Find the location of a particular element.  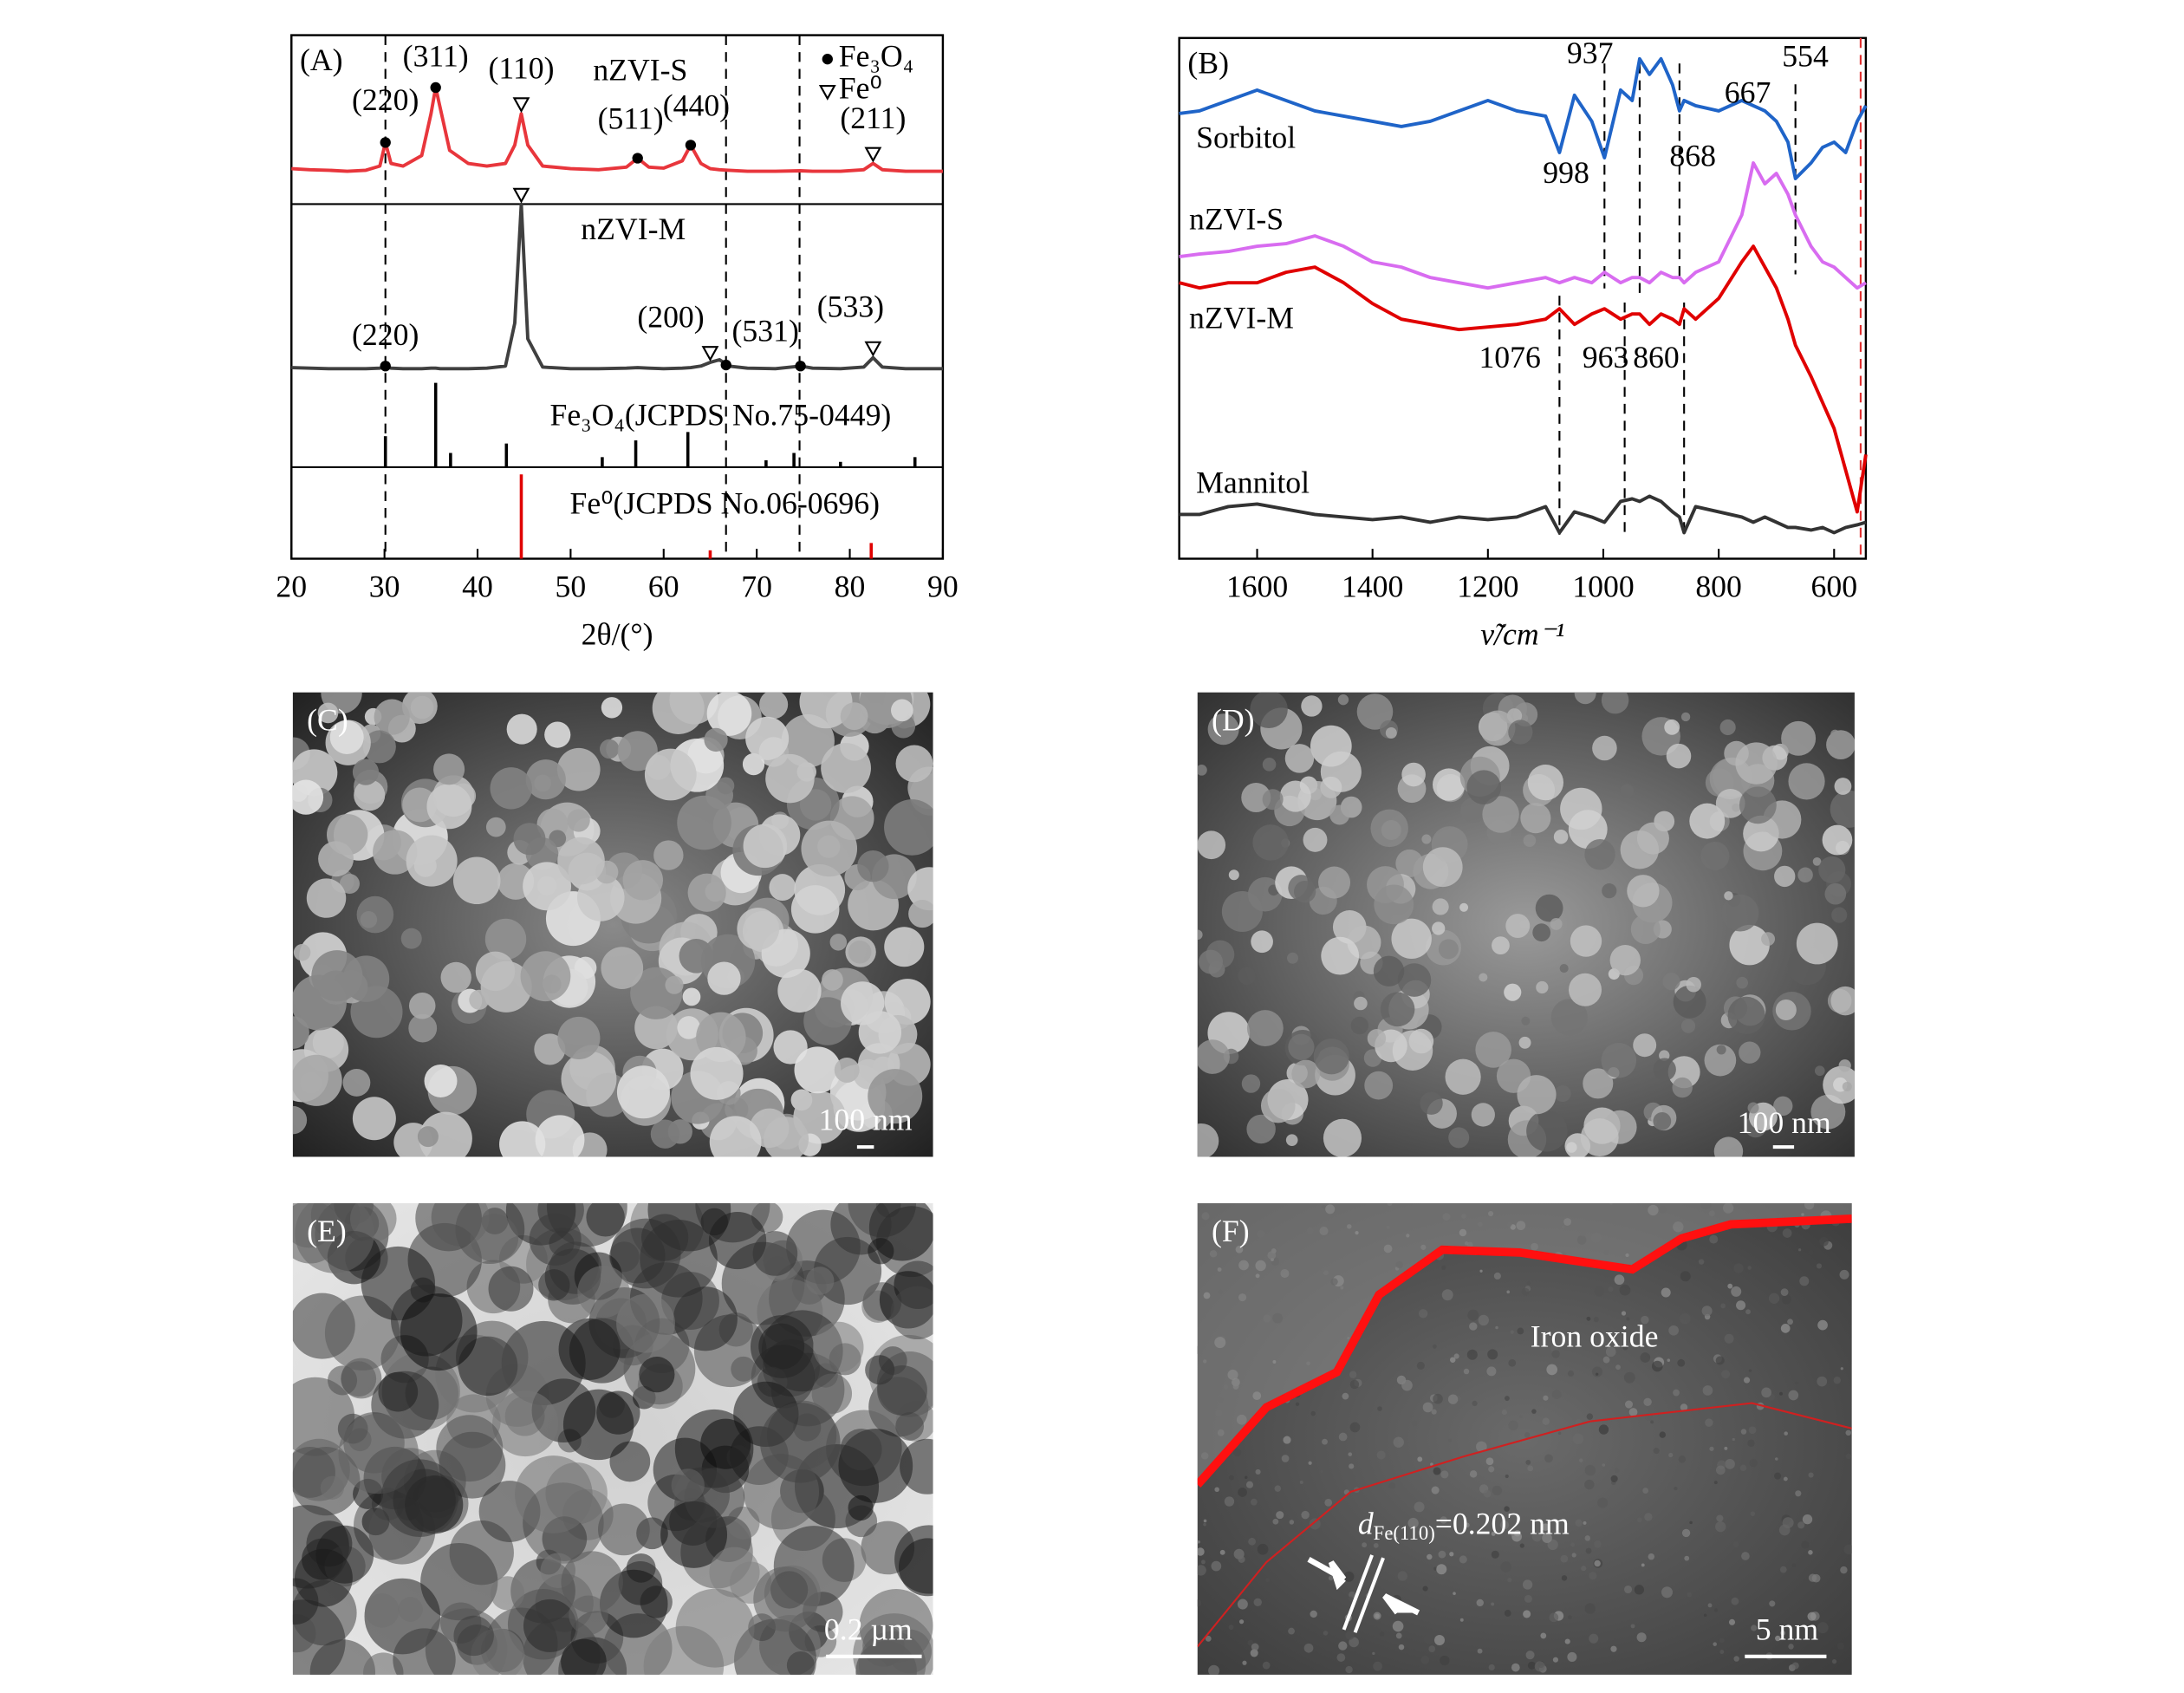

series-line is located at coordinates (1523, 118).